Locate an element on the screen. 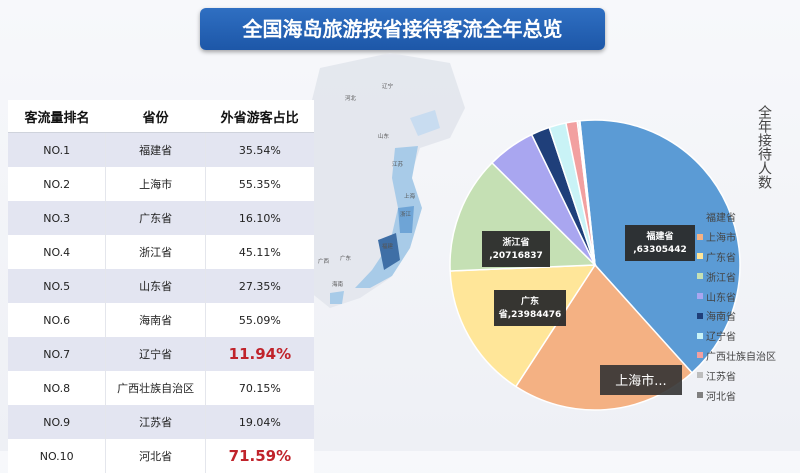  legend-label: 浙江省 is located at coordinates (721, 278).